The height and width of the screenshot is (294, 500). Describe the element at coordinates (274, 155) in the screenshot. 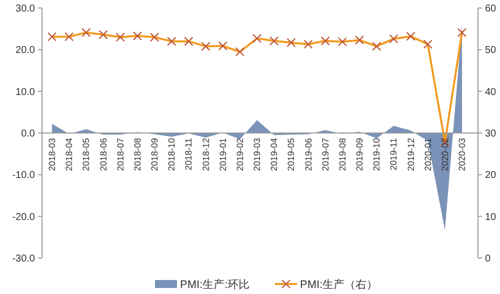

I see `x-tick-label: 2019-04` at that location.